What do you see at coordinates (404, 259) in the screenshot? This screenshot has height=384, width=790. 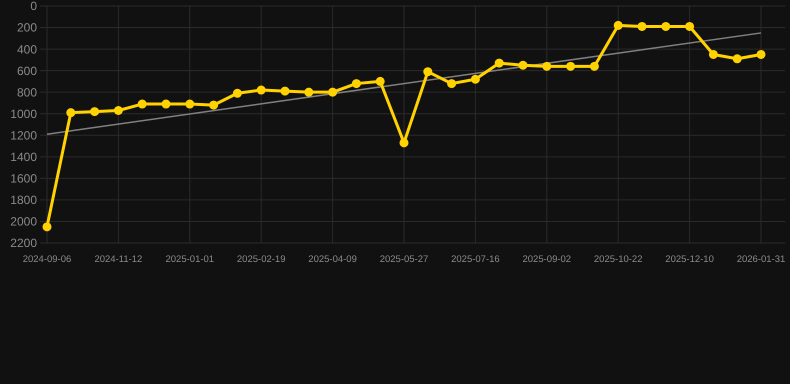 I see `x-tick-label: 2025-05-27` at bounding box center [404, 259].